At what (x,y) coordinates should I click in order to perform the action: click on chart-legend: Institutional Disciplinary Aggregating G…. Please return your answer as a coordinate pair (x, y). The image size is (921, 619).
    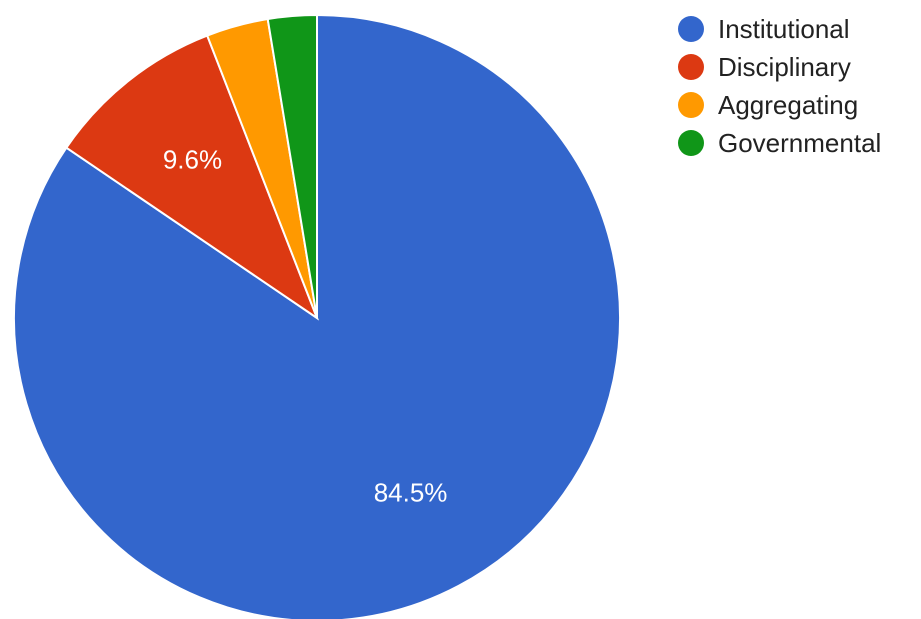
    Looking at the image, I should click on (798, 86).